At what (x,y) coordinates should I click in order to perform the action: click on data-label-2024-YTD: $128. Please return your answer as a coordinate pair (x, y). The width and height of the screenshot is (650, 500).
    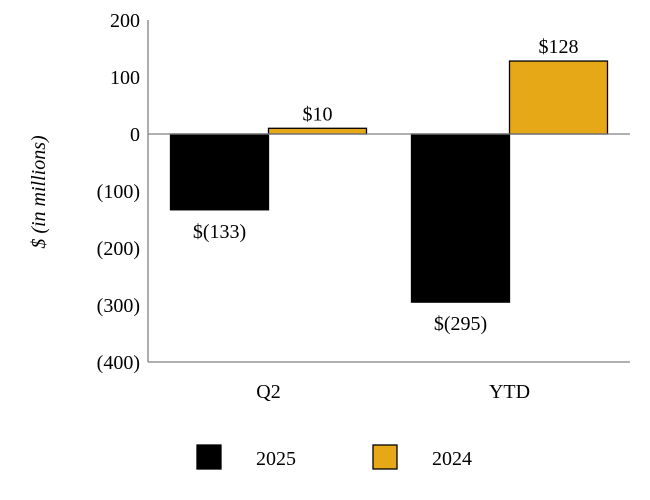
    Looking at the image, I should click on (559, 47).